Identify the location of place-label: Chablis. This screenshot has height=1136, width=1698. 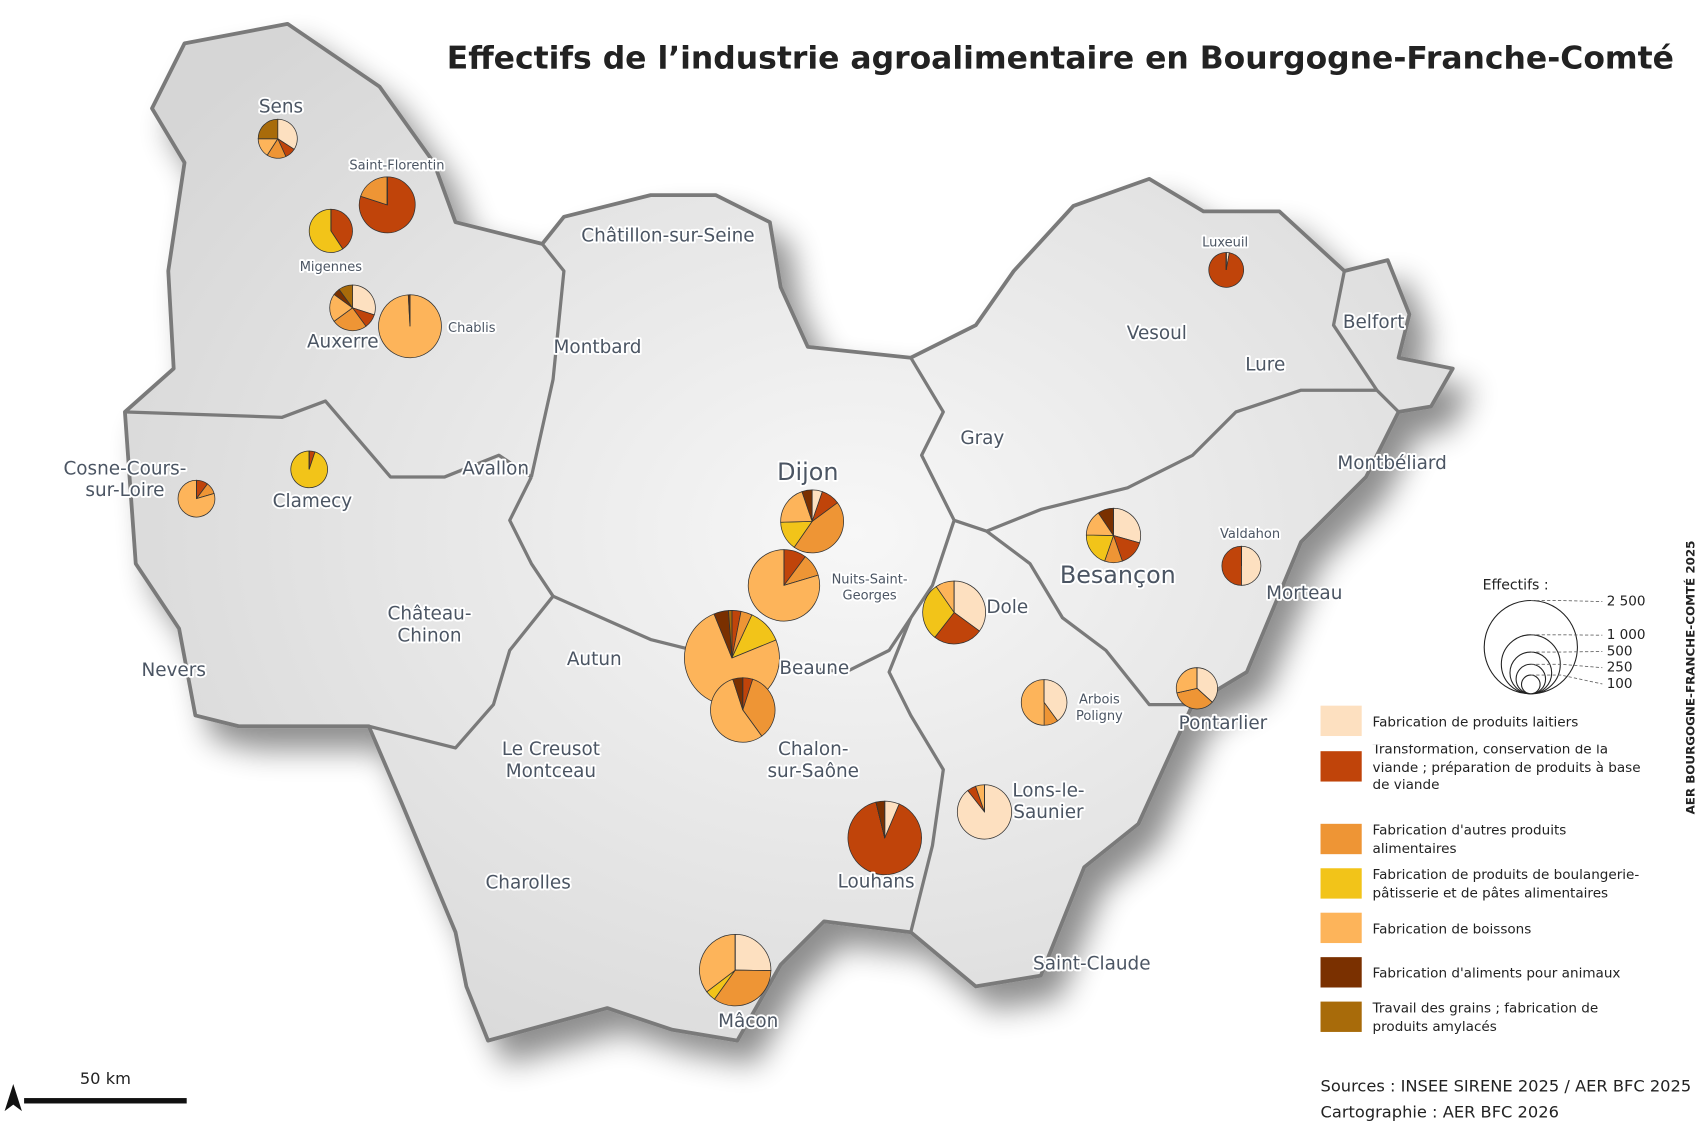
(472, 328).